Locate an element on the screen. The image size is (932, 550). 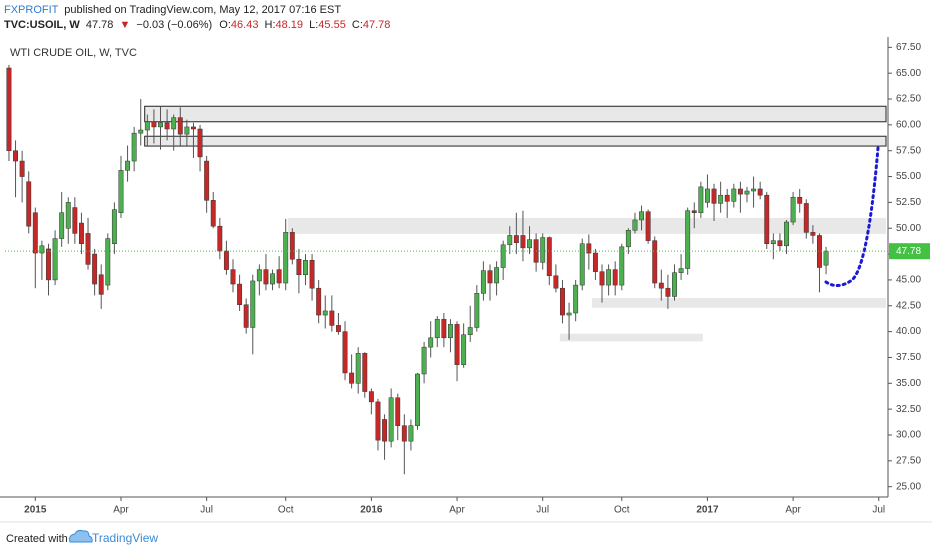
y-tick-label: 27.50 is located at coordinates (908, 460).